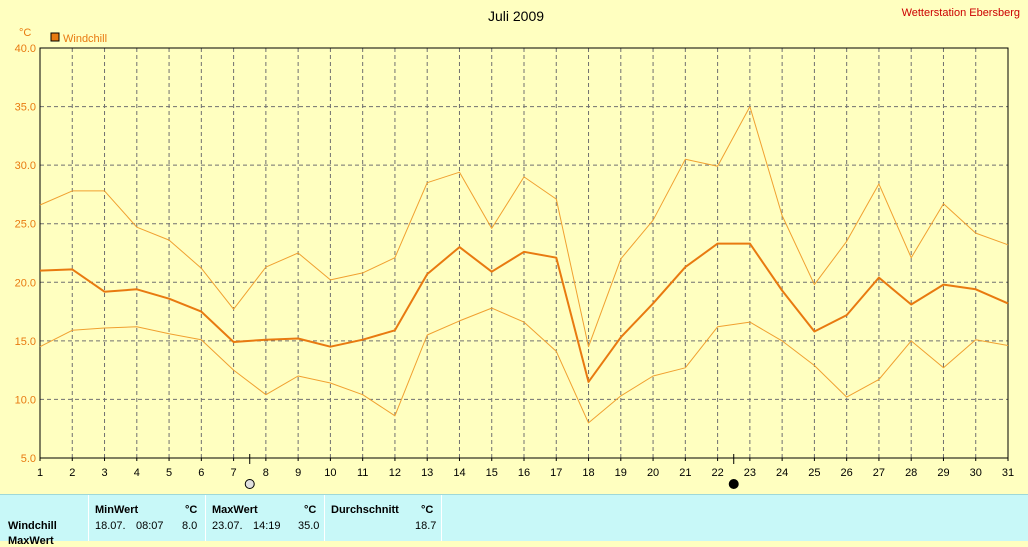 Image resolution: width=1028 pixels, height=547 pixels. Describe the element at coordinates (191, 510) in the screenshot. I see `min-unit: °C` at that location.